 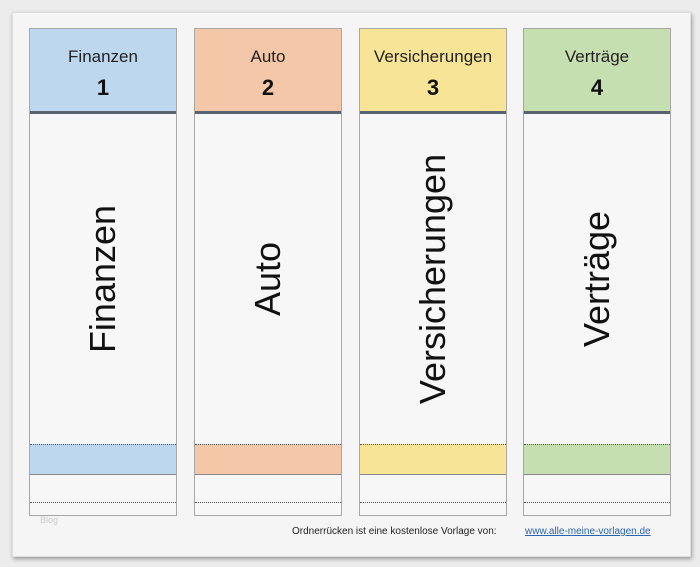 I want to click on spine-body: Finanzen, so click(x=103, y=279).